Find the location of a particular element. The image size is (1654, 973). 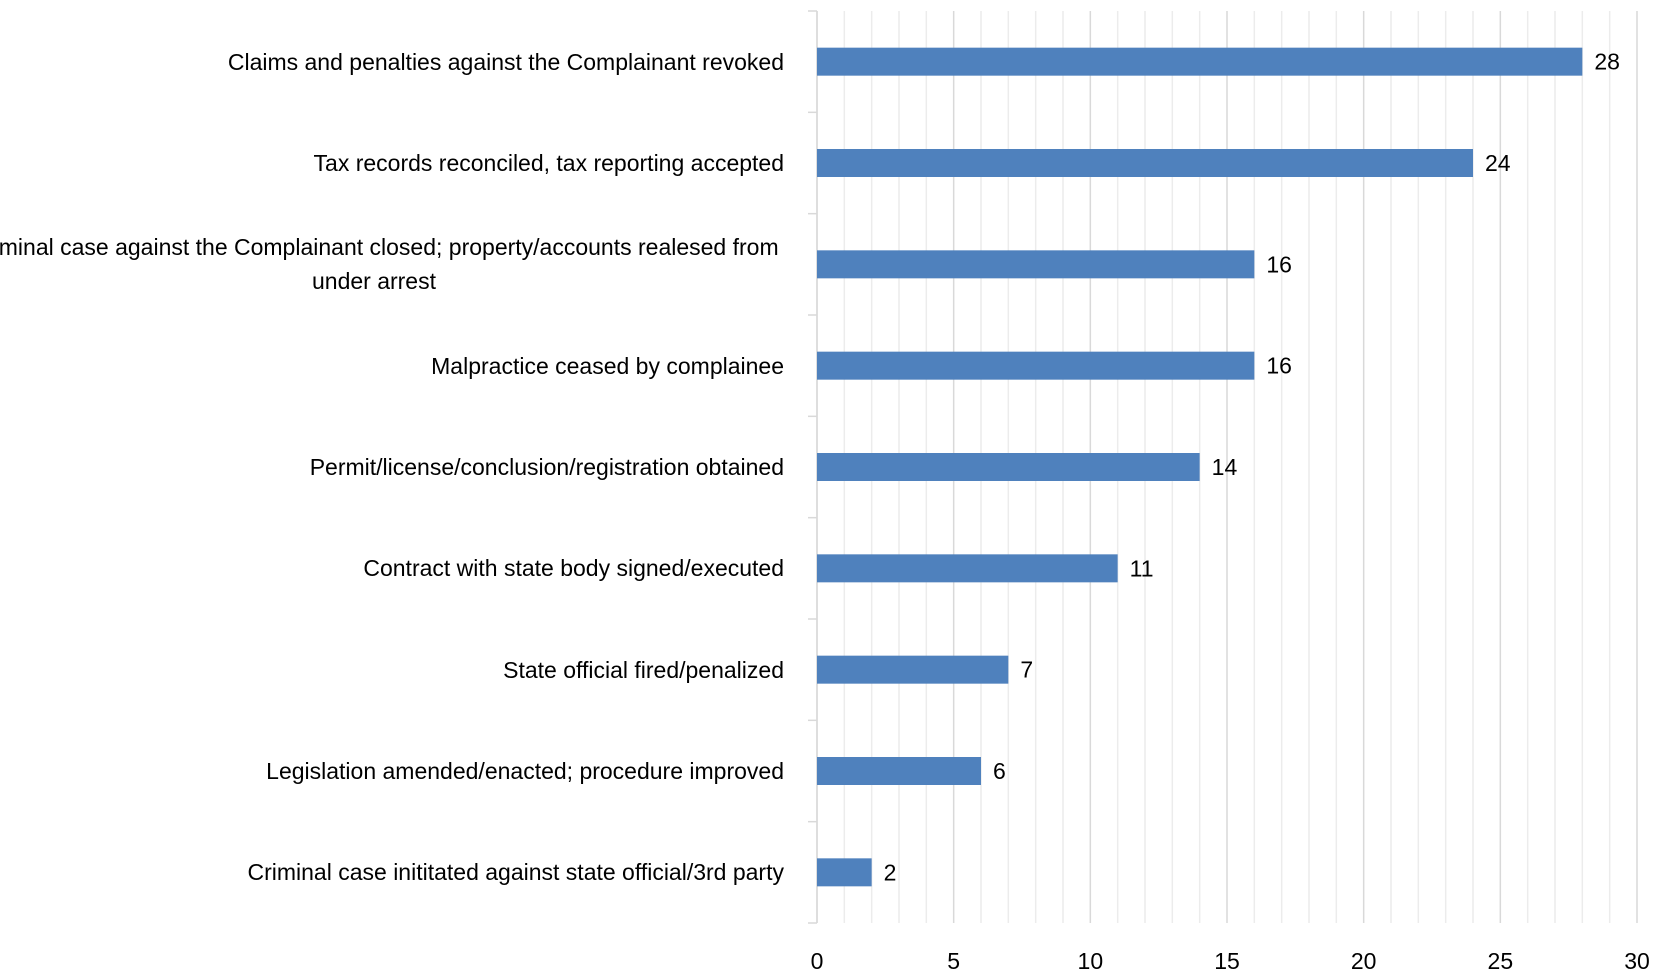

x-tick-label: 25 is located at coordinates (1501, 960).